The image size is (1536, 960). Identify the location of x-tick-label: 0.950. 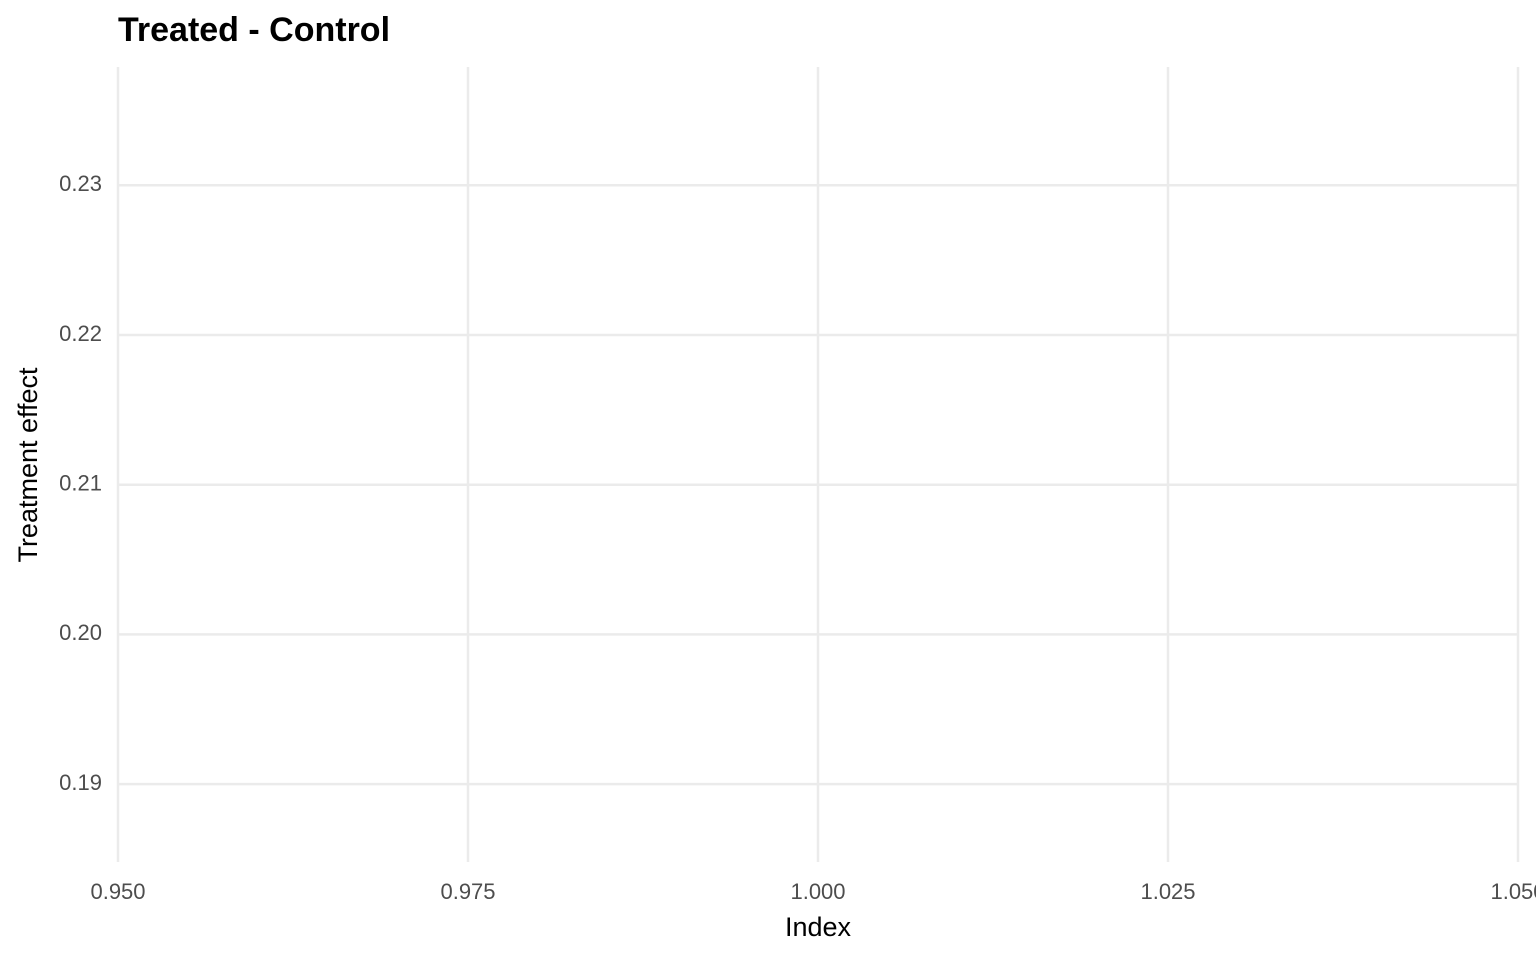
(117, 891).